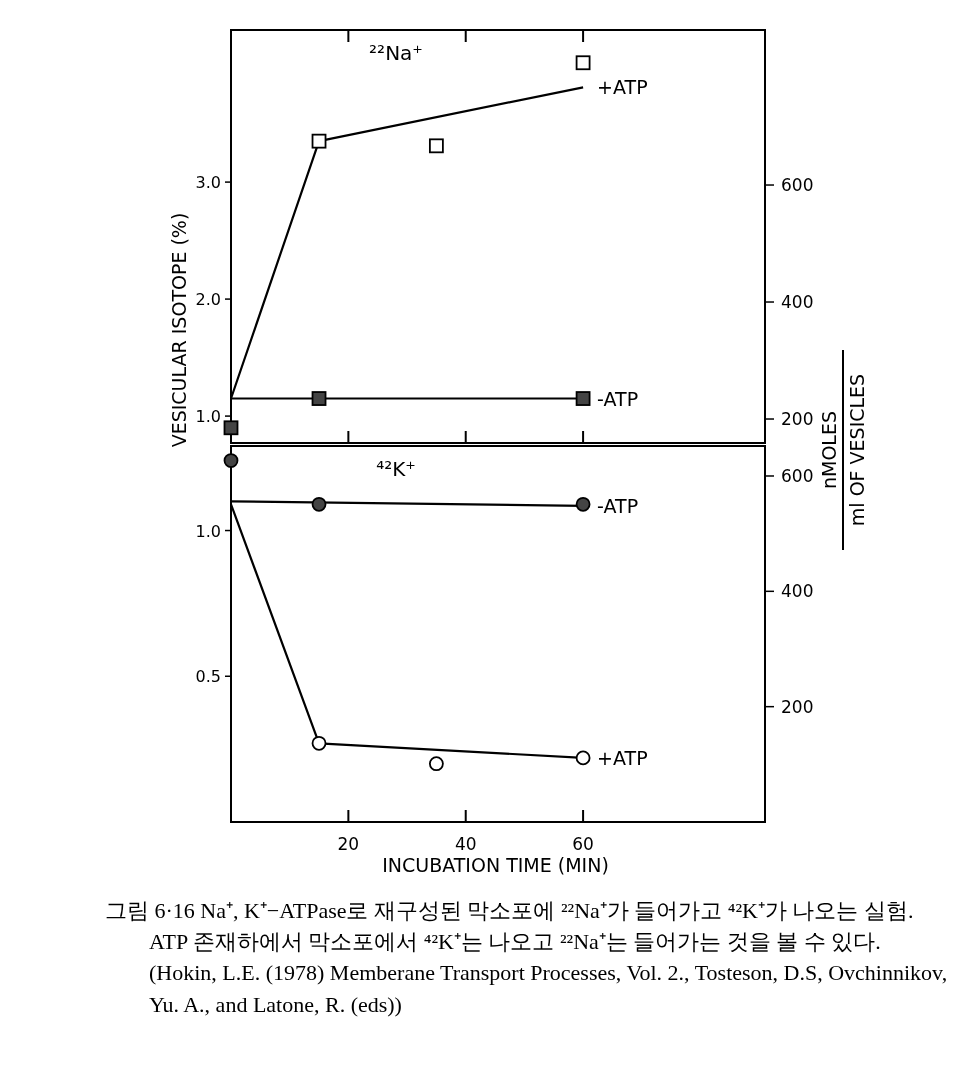  What do you see at coordinates (208, 300) in the screenshot?
I see `y-tick-label: 2.0` at bounding box center [208, 300].